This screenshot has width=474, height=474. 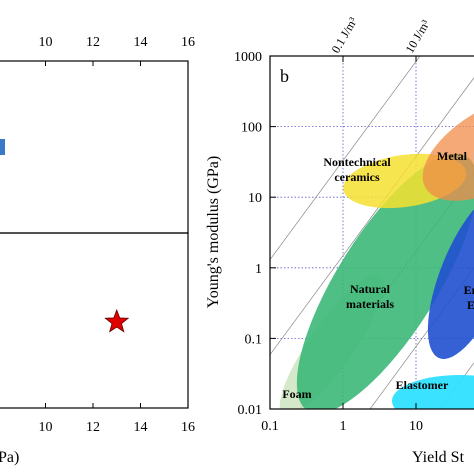 What do you see at coordinates (438, 457) in the screenshot?
I see `x-axis-title: Yield St` at bounding box center [438, 457].